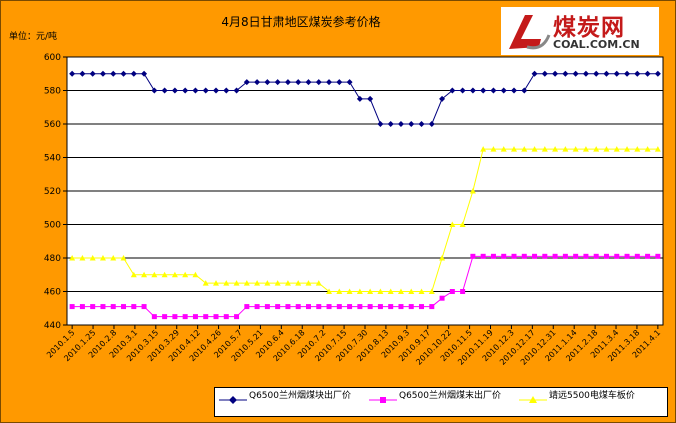 Image resolution: width=676 pixels, height=423 pixels. I want to click on y-tick-label-8: 600, so click(52, 58).